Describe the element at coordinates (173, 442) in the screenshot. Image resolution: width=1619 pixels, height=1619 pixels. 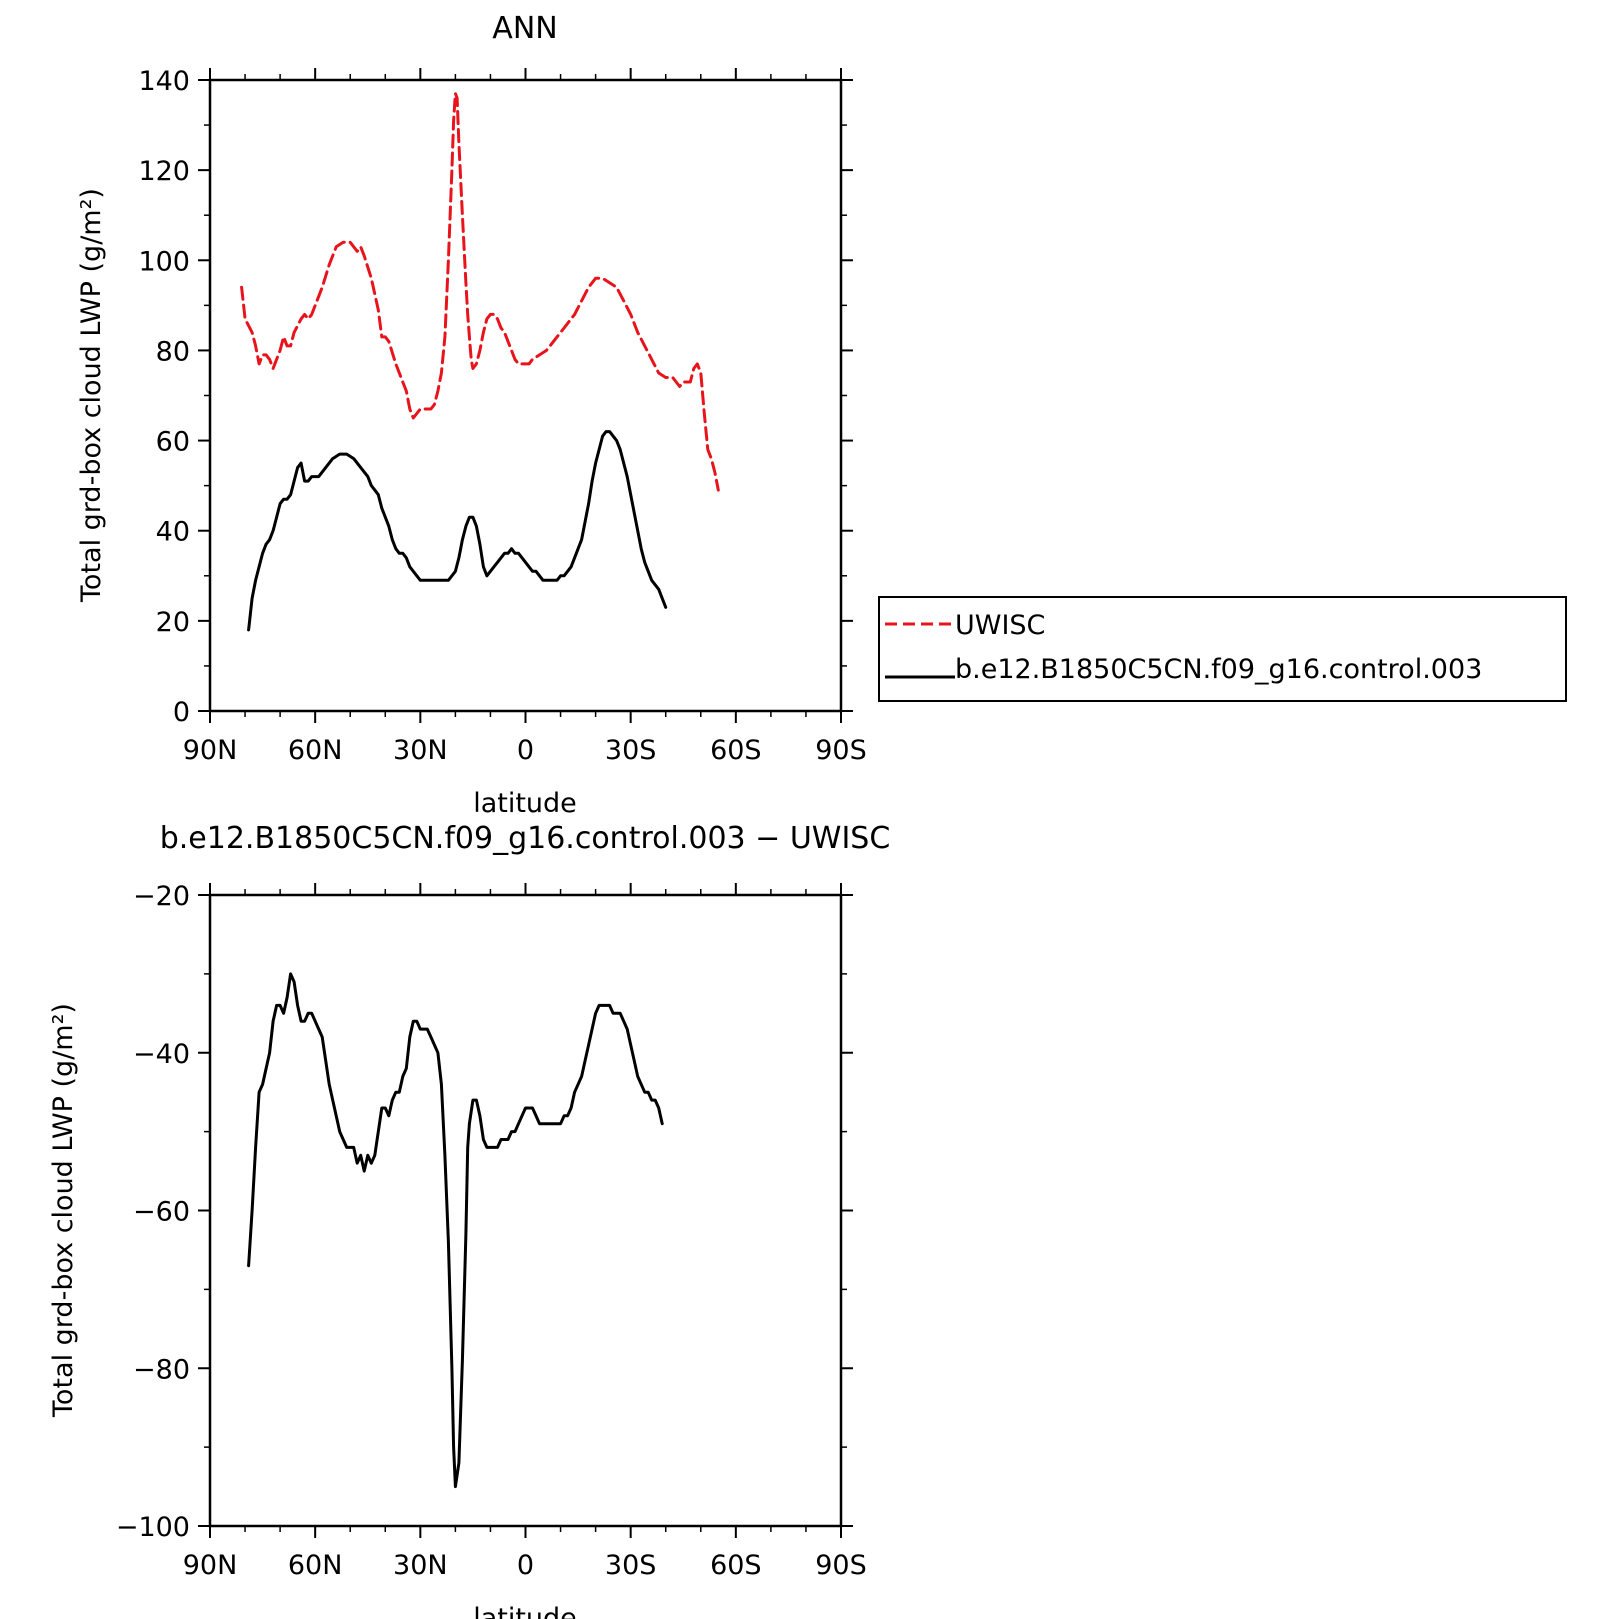
I see `y-tick-label: 60` at that location.